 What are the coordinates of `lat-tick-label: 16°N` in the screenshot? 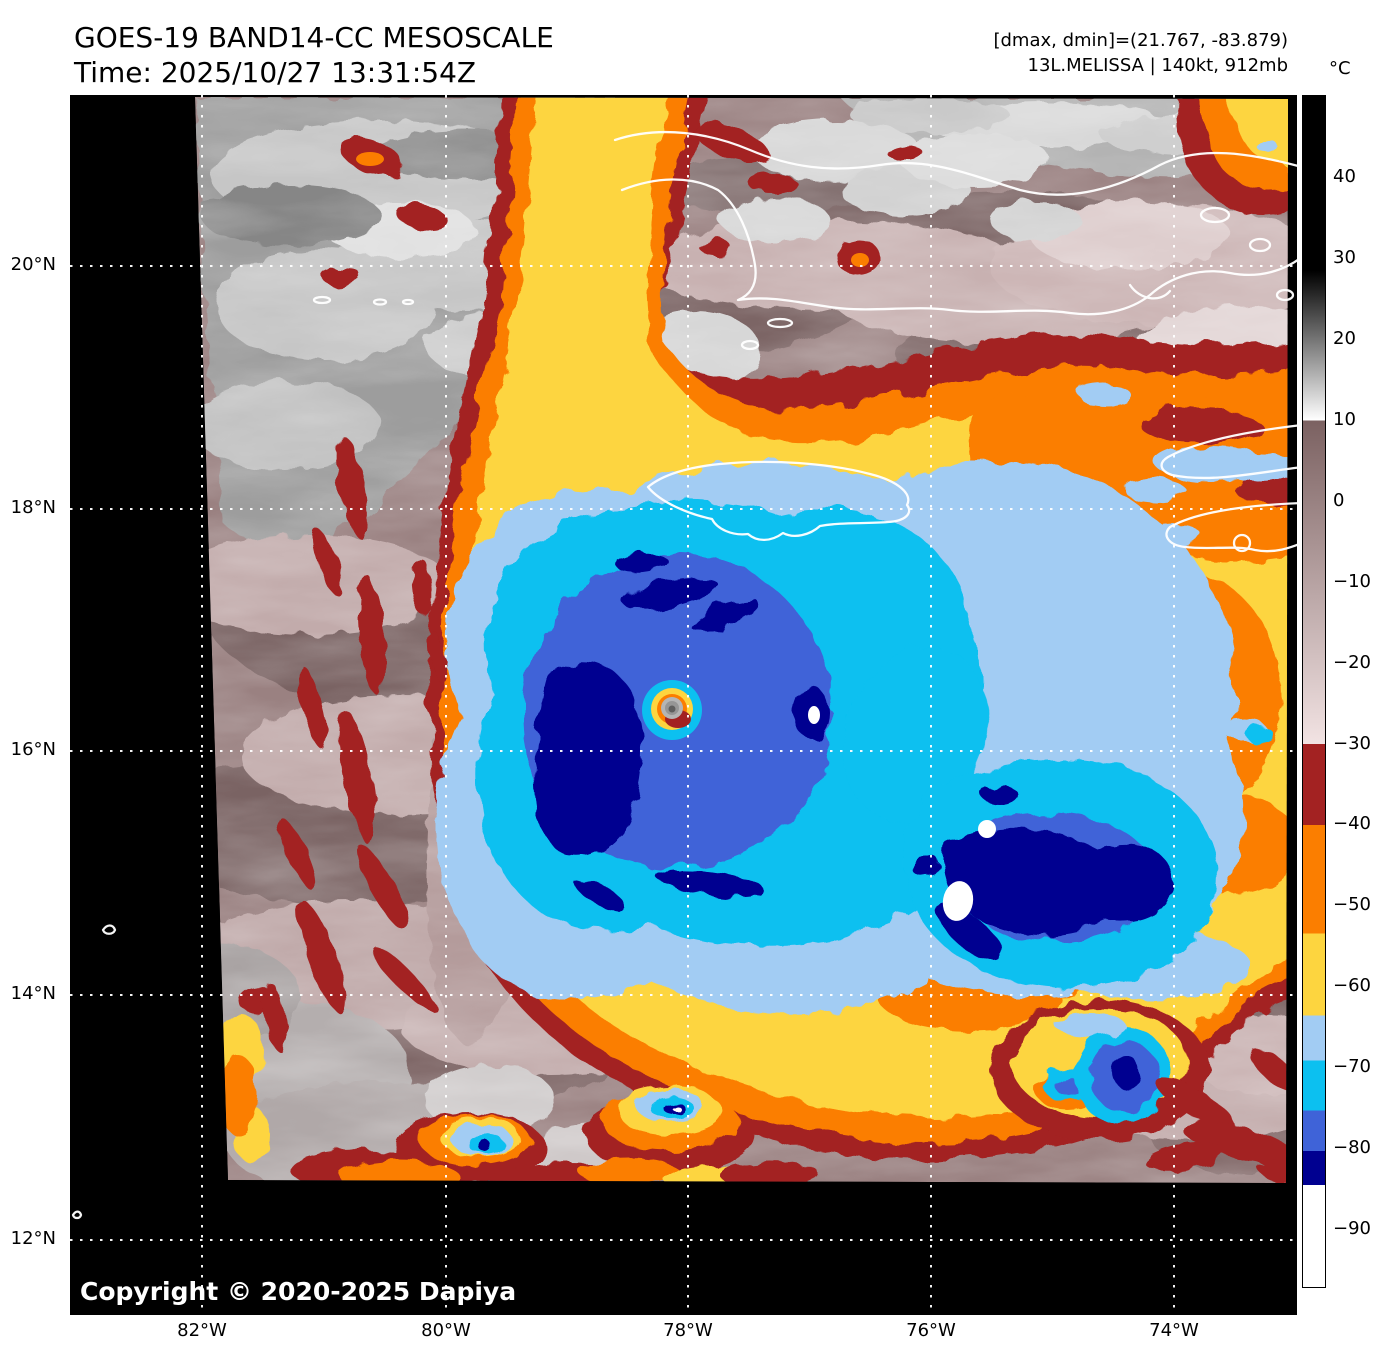 It's located at (33, 749).